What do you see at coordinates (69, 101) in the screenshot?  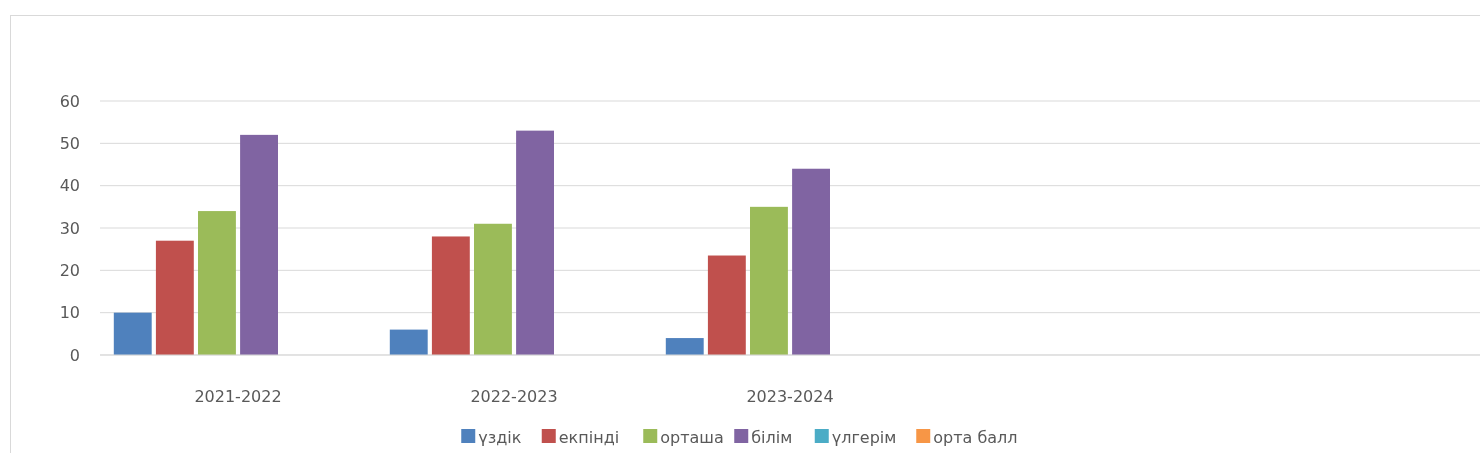 I see `y-tick-label: 60` at bounding box center [69, 101].